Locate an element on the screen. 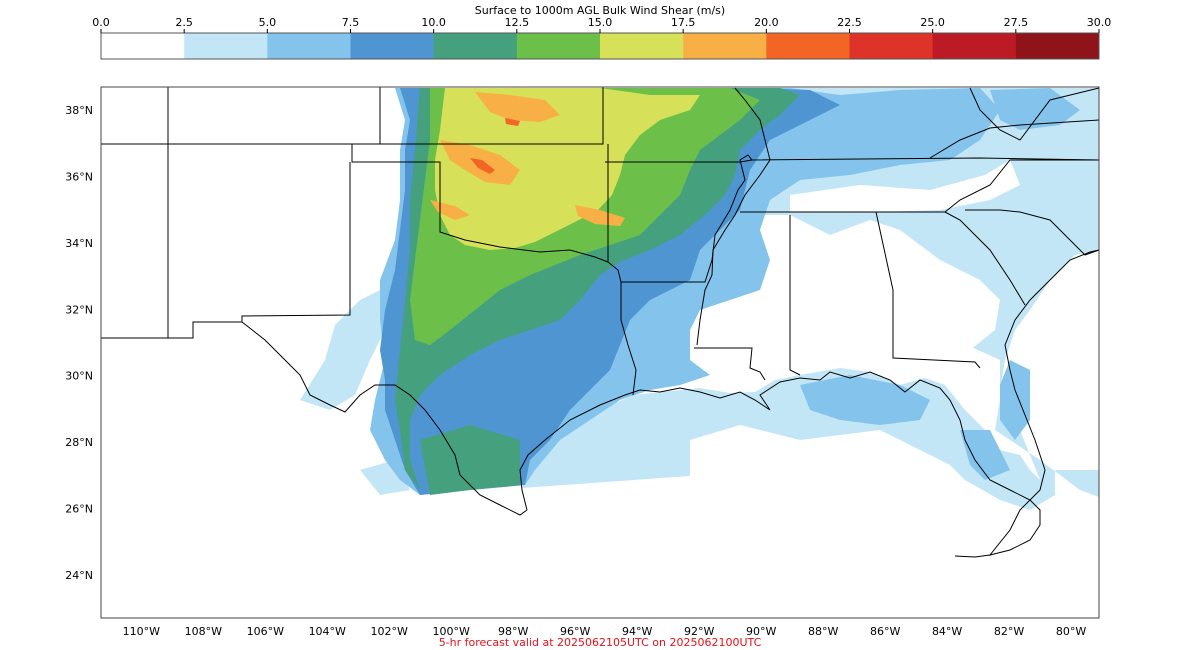 The width and height of the screenshot is (1200, 650). border-la-ms is located at coordinates (730, 364).